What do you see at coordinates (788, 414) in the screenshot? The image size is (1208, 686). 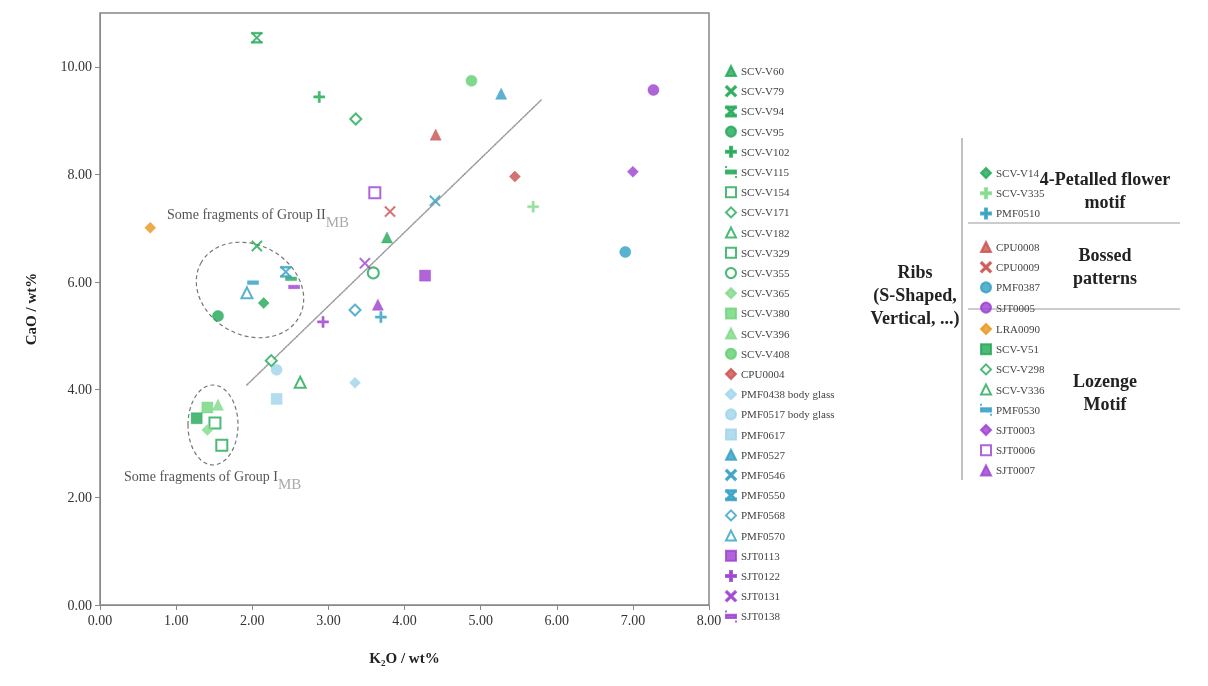 I see `legend-label: PMF0517 body glass` at bounding box center [788, 414].